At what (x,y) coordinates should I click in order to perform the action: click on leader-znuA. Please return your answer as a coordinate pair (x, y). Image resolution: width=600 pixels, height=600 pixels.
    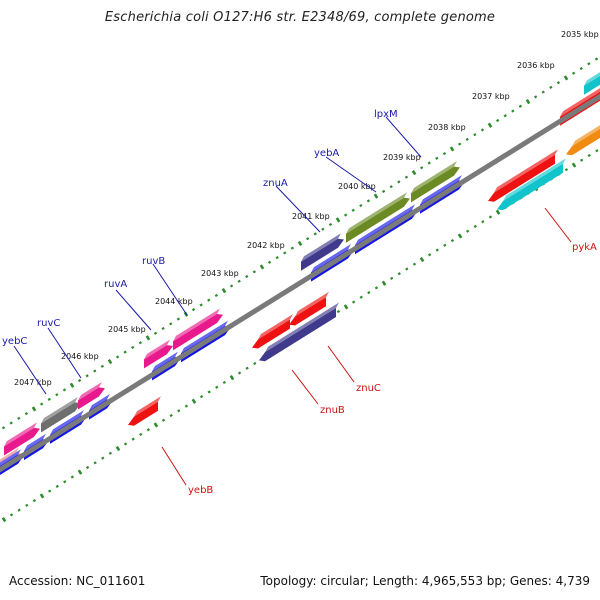
    Looking at the image, I should click on (298, 209).